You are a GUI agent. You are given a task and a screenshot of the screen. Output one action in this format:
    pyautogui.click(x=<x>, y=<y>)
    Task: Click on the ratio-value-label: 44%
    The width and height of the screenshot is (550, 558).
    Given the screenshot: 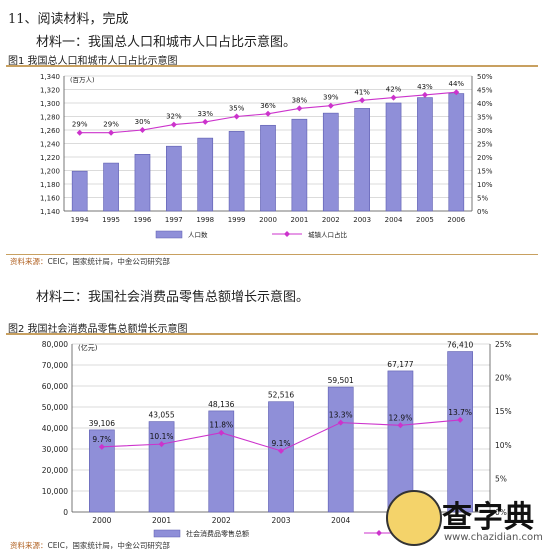 What is the action you would take?
    pyautogui.click(x=457, y=84)
    